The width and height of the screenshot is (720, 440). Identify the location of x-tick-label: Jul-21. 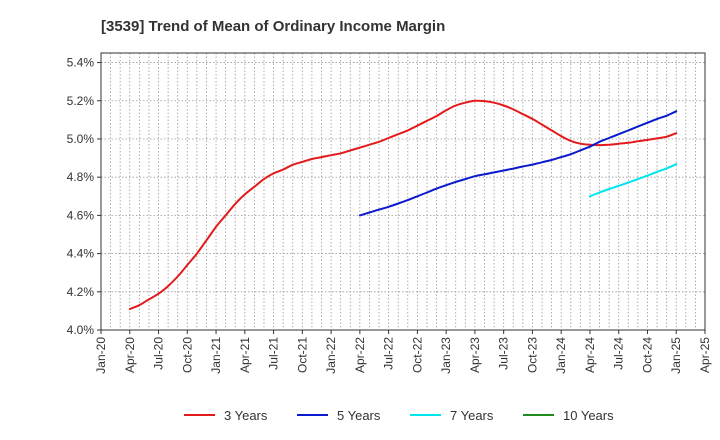
(274, 353).